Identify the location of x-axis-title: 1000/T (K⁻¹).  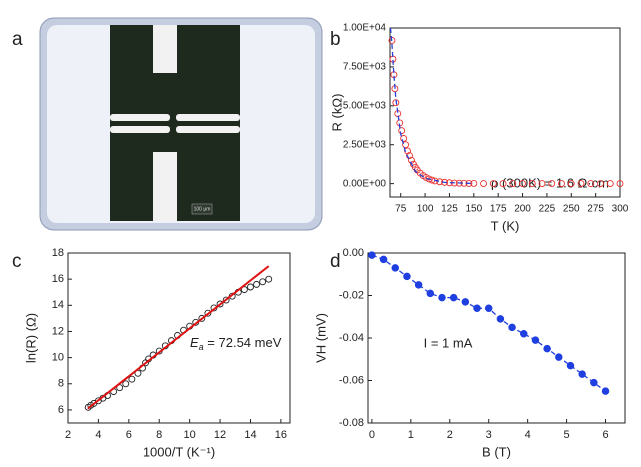
(179, 451).